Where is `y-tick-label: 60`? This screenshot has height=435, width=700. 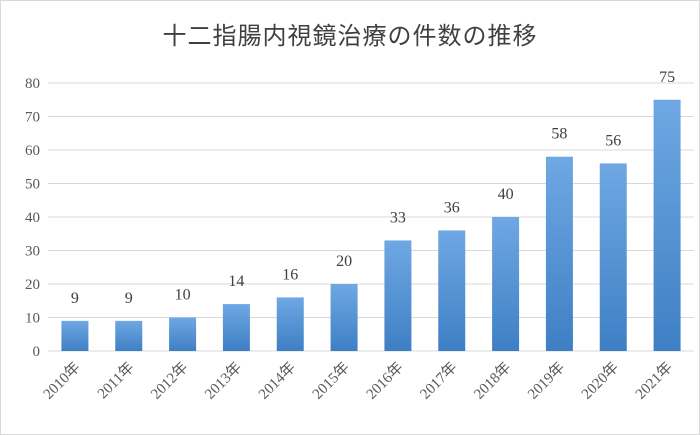
y-tick-label: 60 is located at coordinates (32, 151).